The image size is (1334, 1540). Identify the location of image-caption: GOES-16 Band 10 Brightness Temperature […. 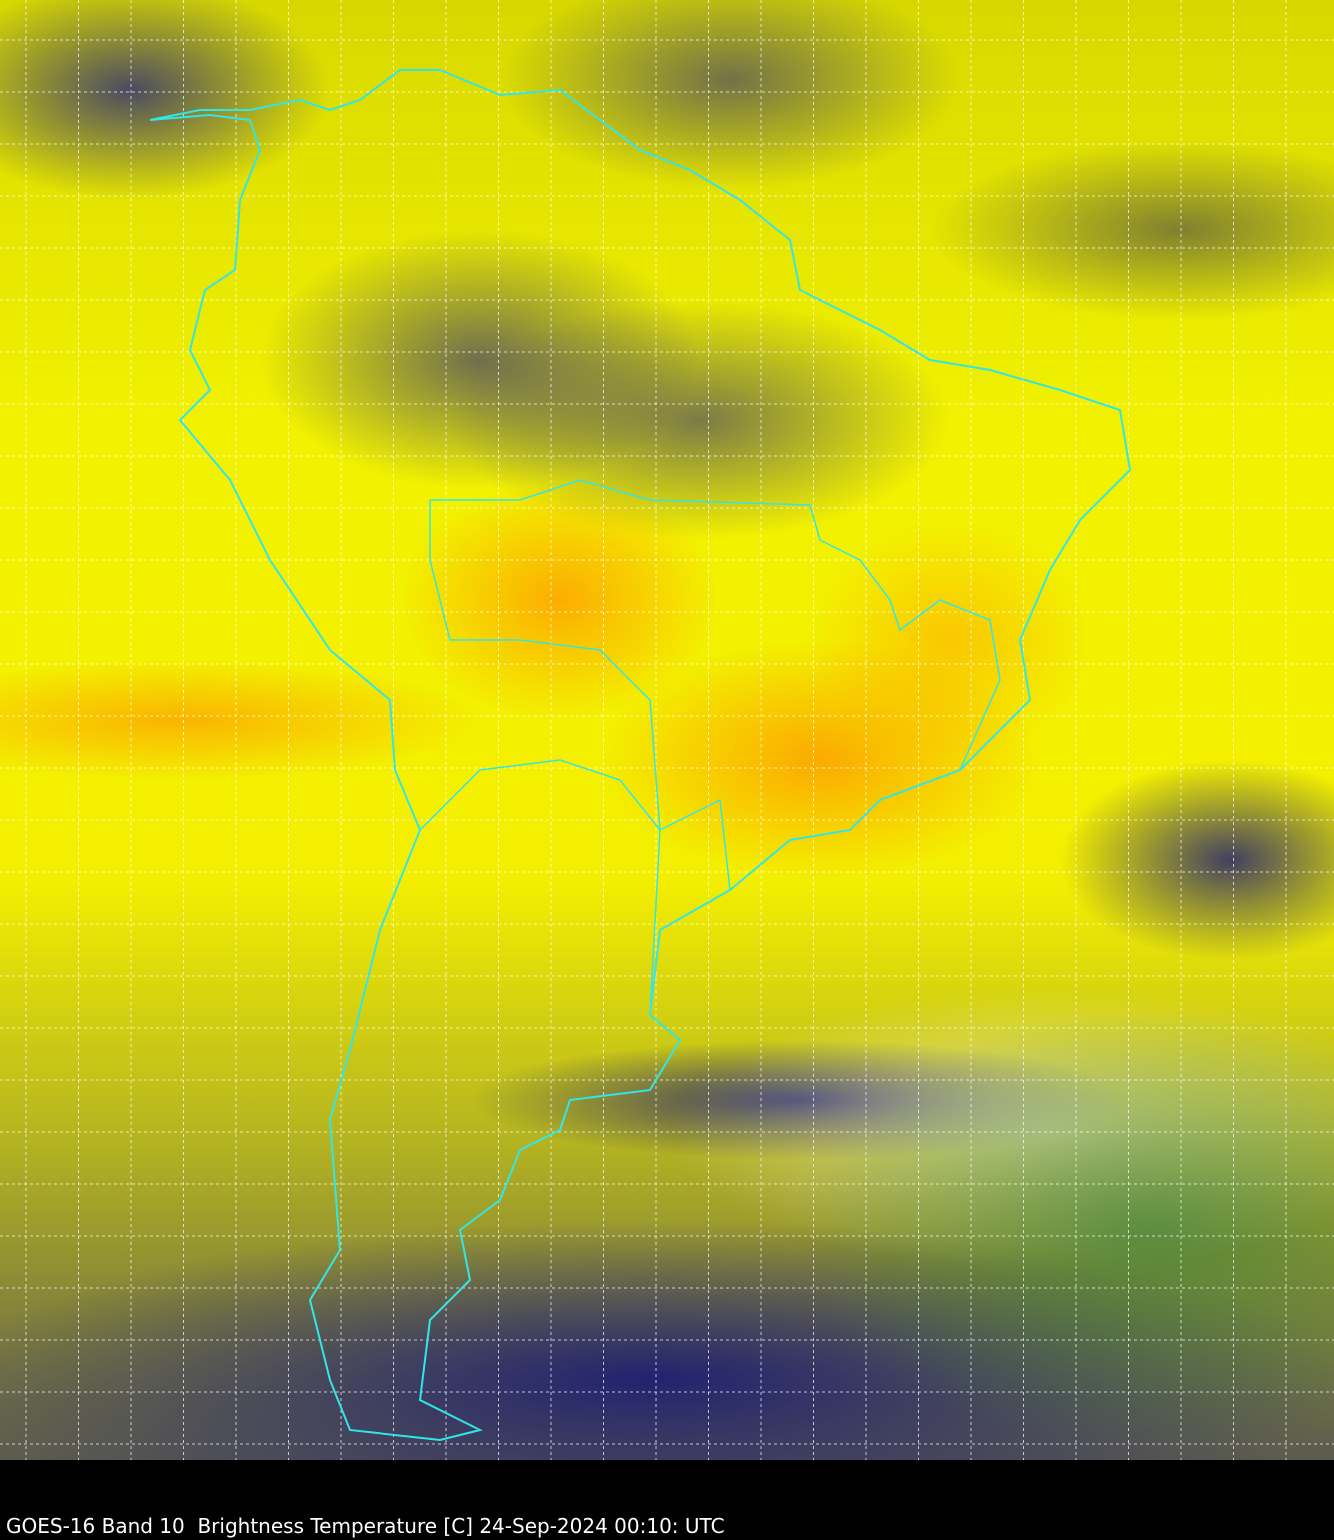
(365, 1526).